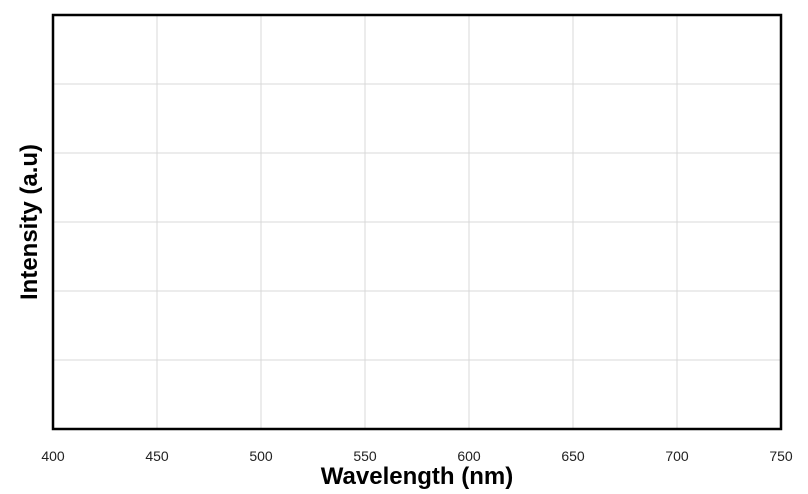 This screenshot has width=808, height=494. I want to click on x-tick-labels: 400 450 500 550 600 650 700 750, so click(417, 456).